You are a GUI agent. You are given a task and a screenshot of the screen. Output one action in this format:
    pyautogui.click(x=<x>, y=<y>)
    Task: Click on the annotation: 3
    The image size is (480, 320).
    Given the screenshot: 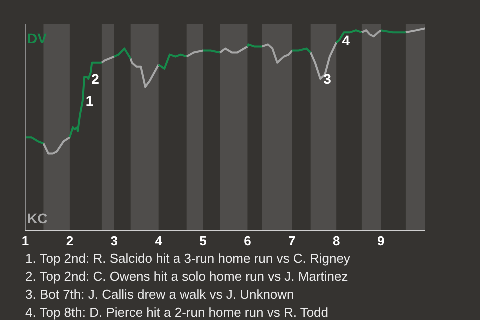 What is the action you would take?
    pyautogui.click(x=328, y=79)
    